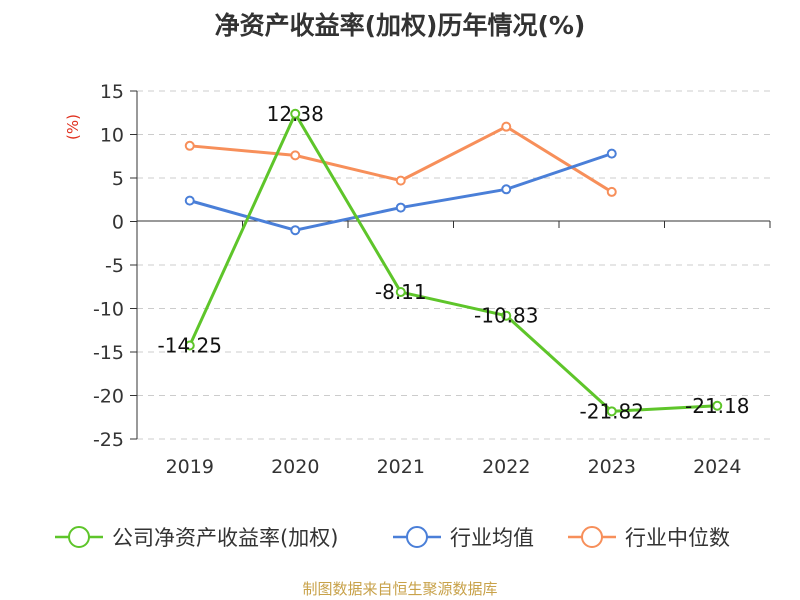  I want to click on x-tick-label: 2021, so click(401, 467).